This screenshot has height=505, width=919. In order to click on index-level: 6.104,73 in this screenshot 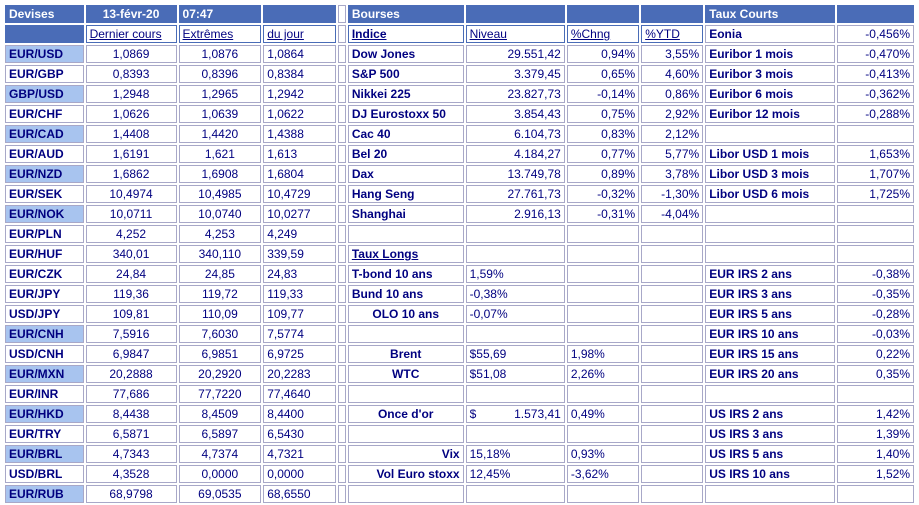, I will do `click(515, 134)`.